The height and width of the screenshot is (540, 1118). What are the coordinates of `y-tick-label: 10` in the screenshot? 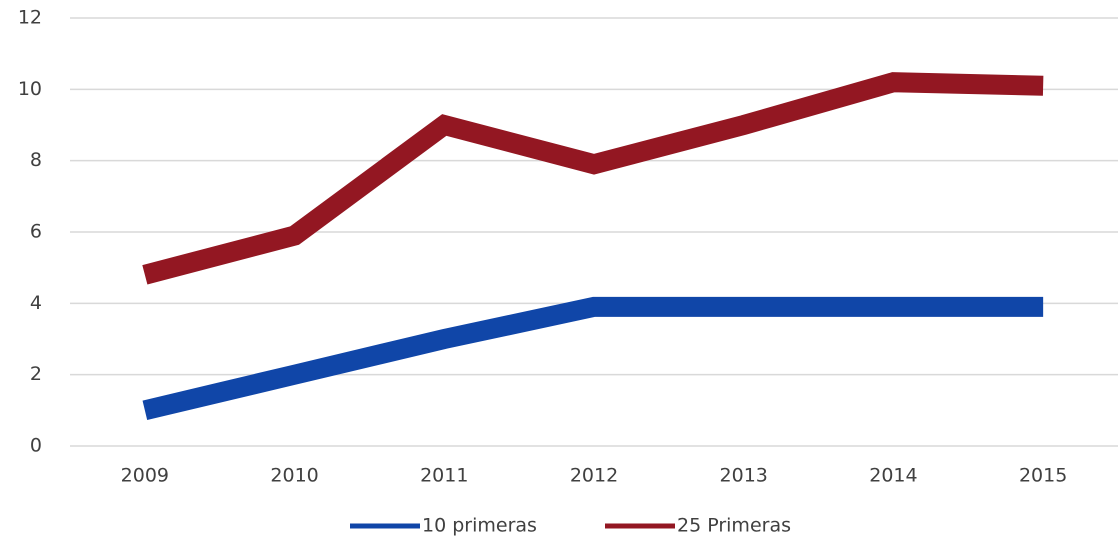 It's located at (30, 89).